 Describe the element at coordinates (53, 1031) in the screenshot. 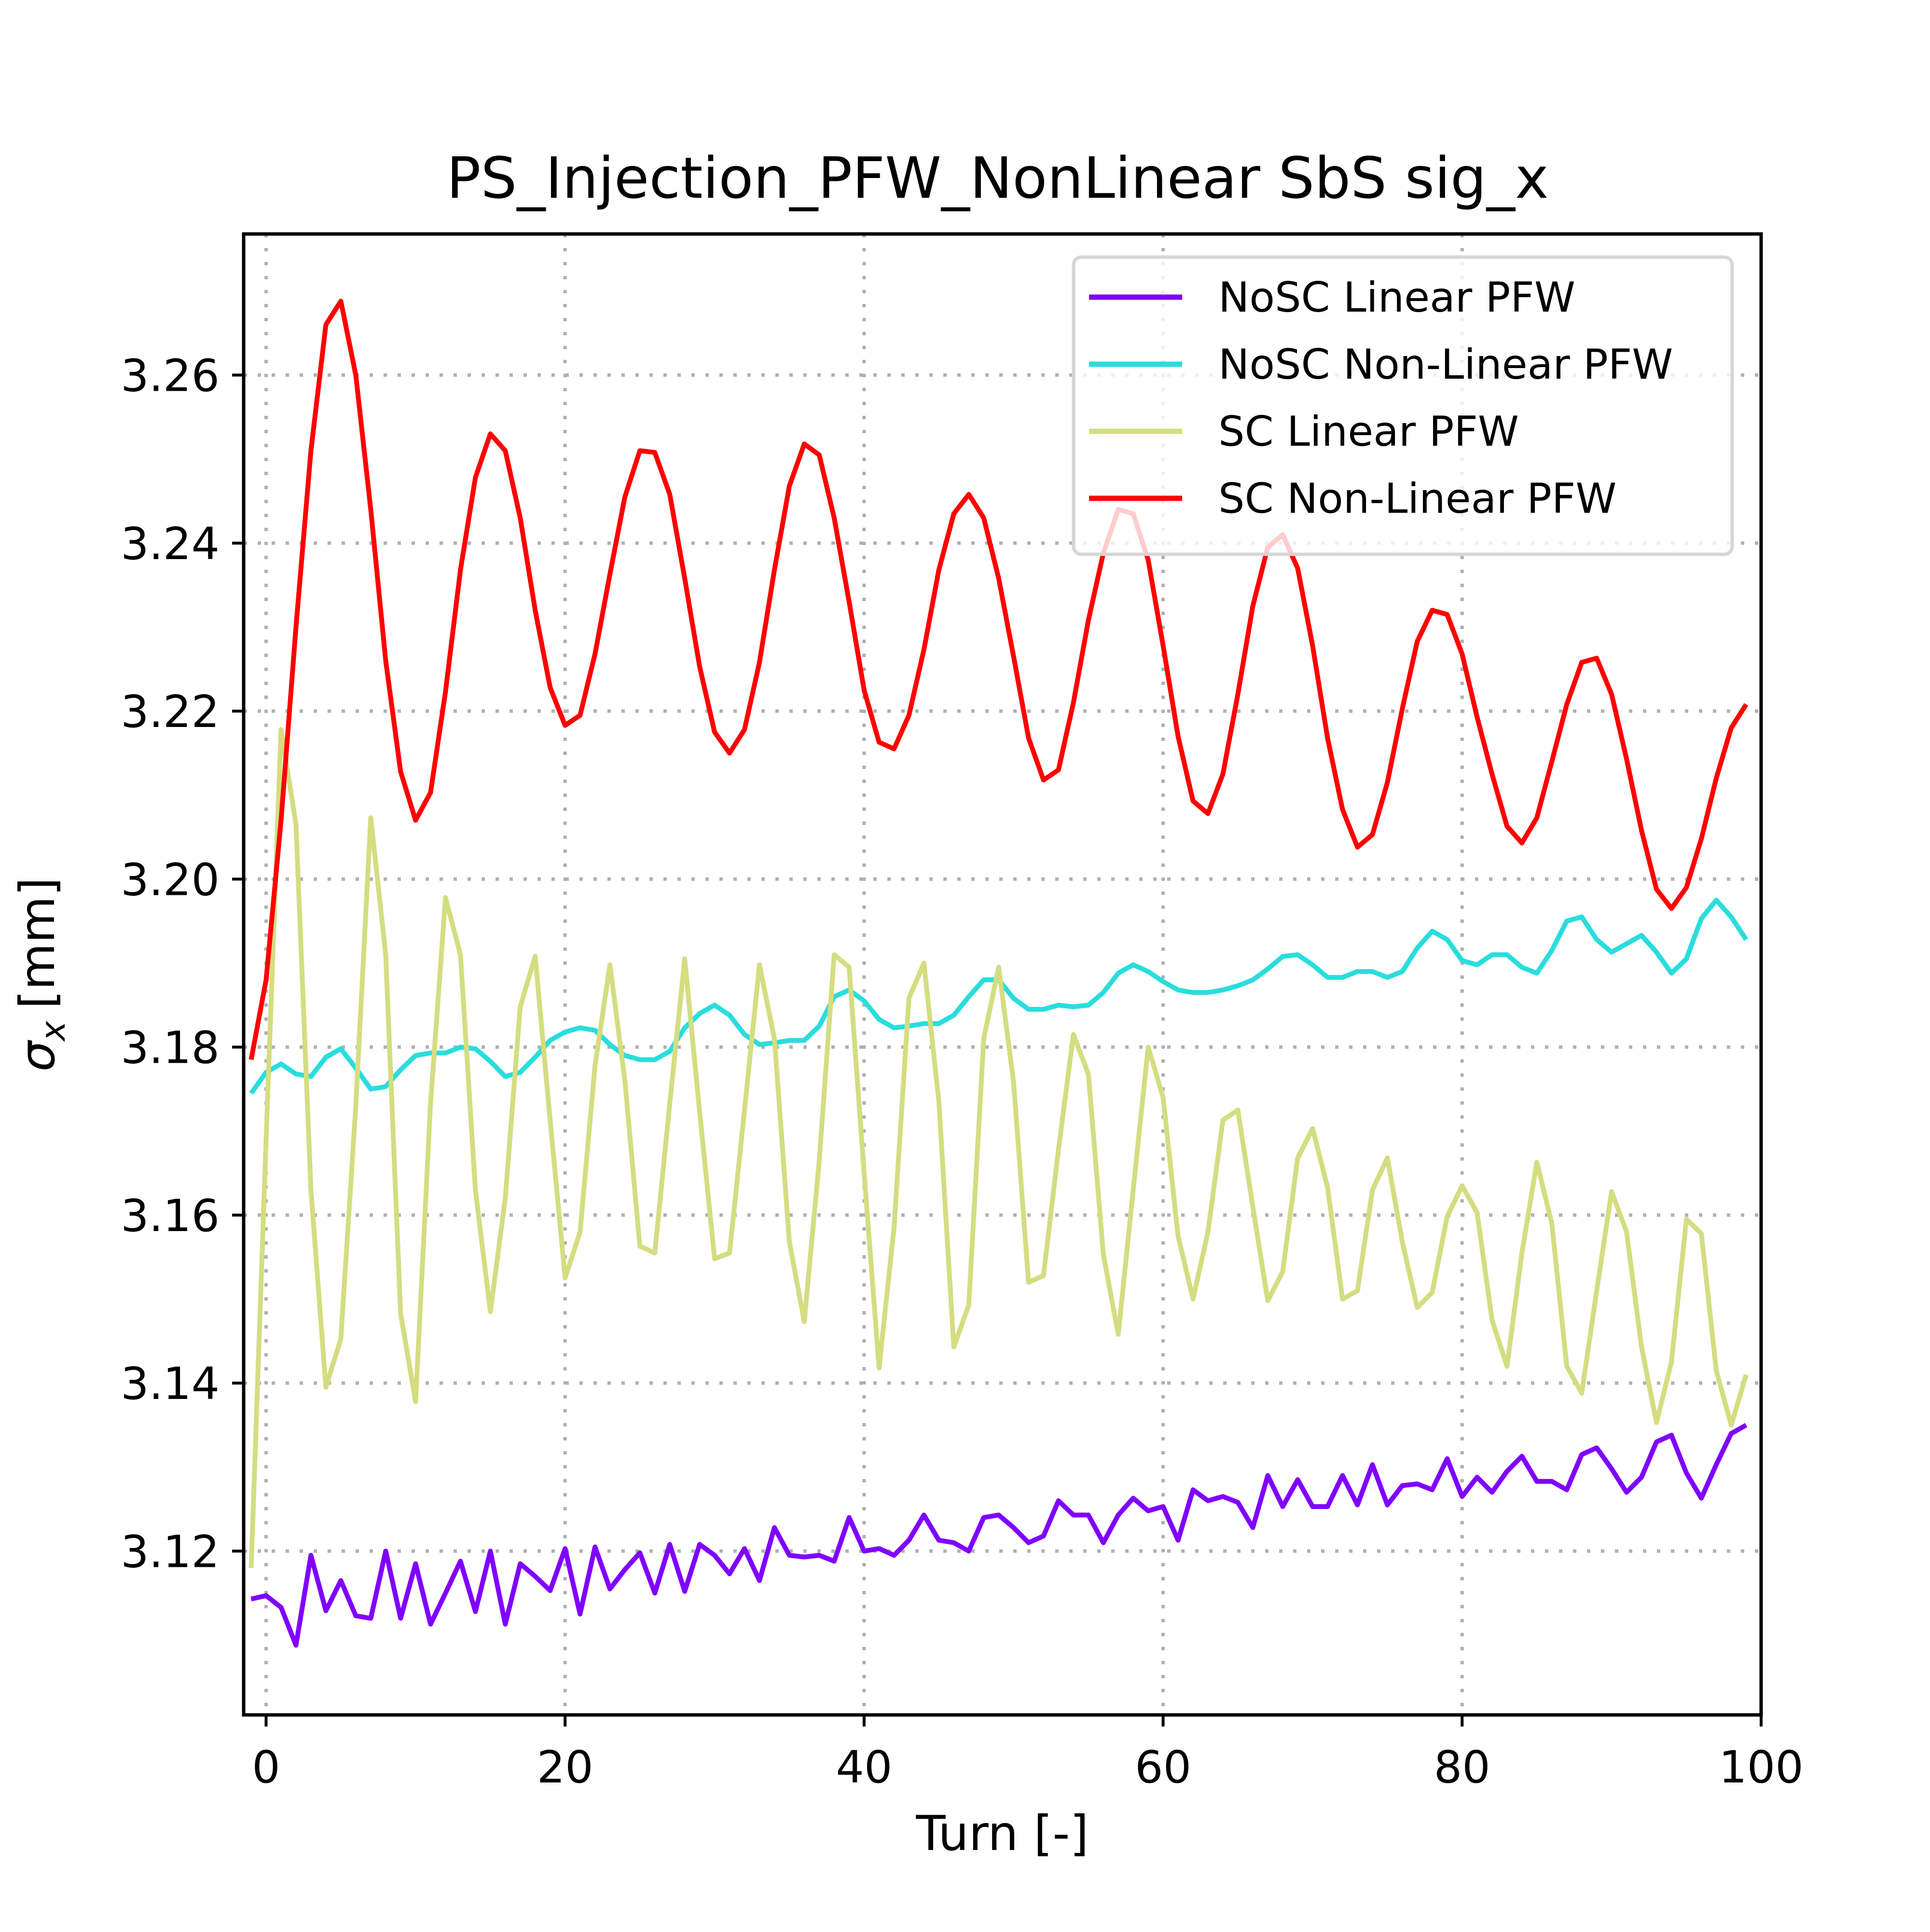

I see `y-axis-label-subscript: x` at that location.